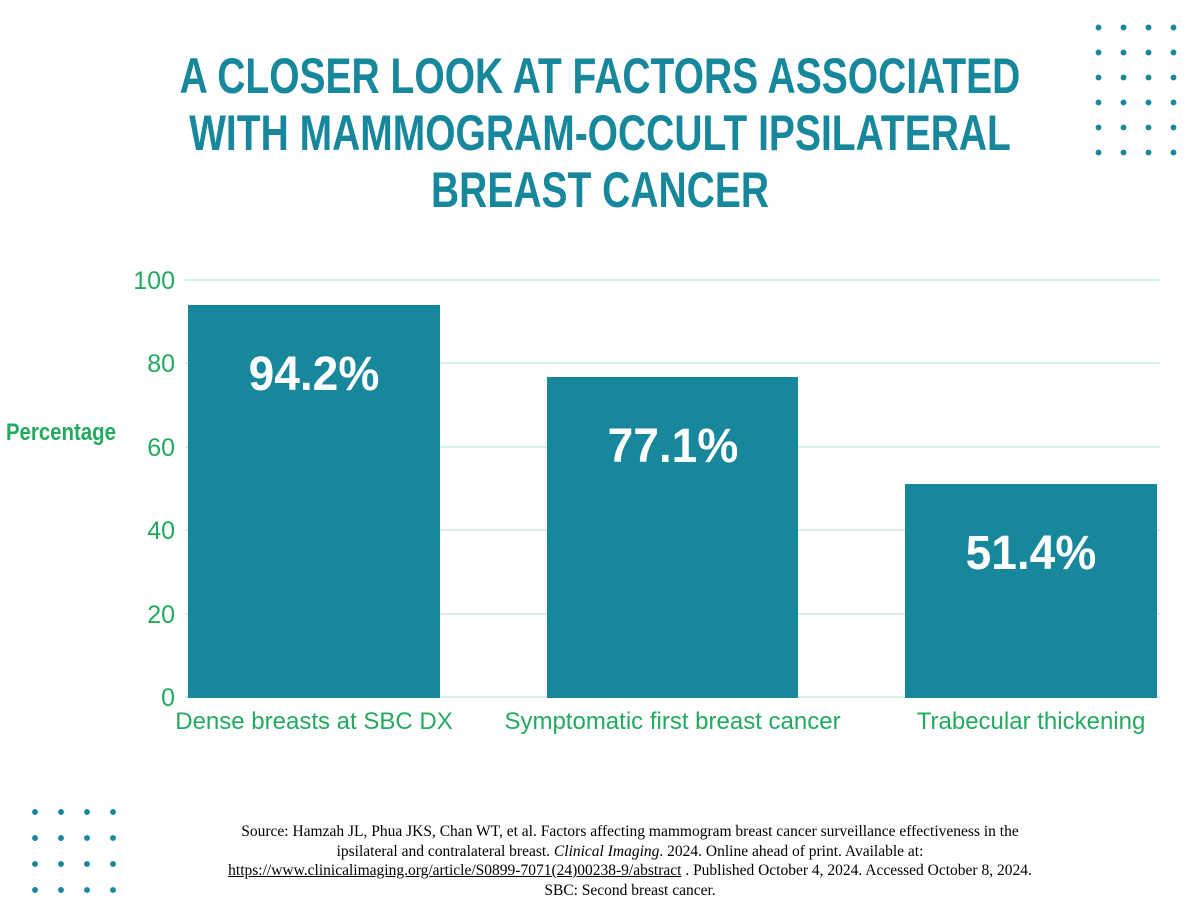 The image size is (1200, 900). I want to click on bar-trabecular-thickening: 51.4%, so click(1031, 590).